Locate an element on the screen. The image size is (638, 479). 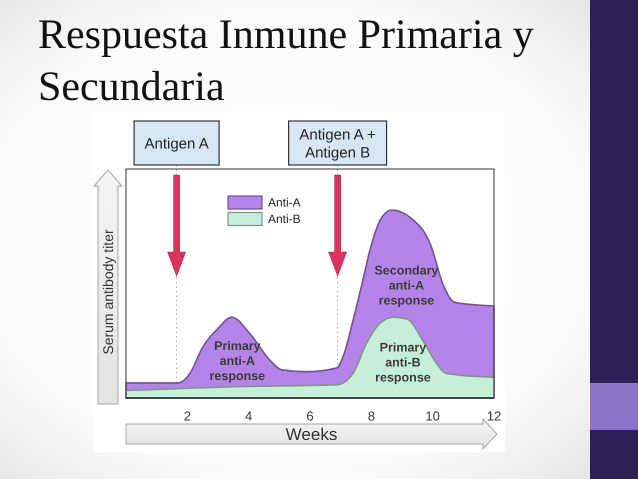
x-tick-label: 4 is located at coordinates (248, 416).